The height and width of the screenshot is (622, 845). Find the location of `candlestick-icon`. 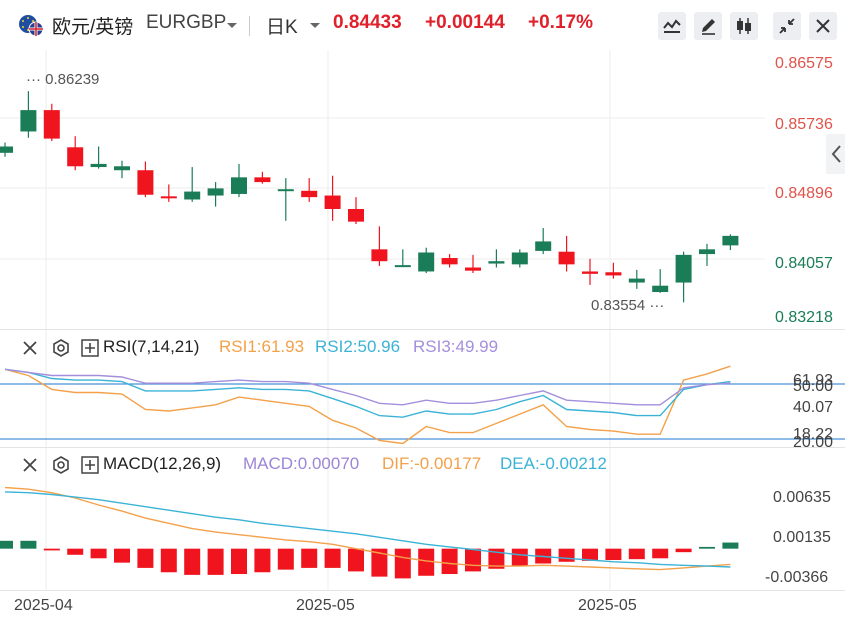

candlestick-icon is located at coordinates (744, 26).